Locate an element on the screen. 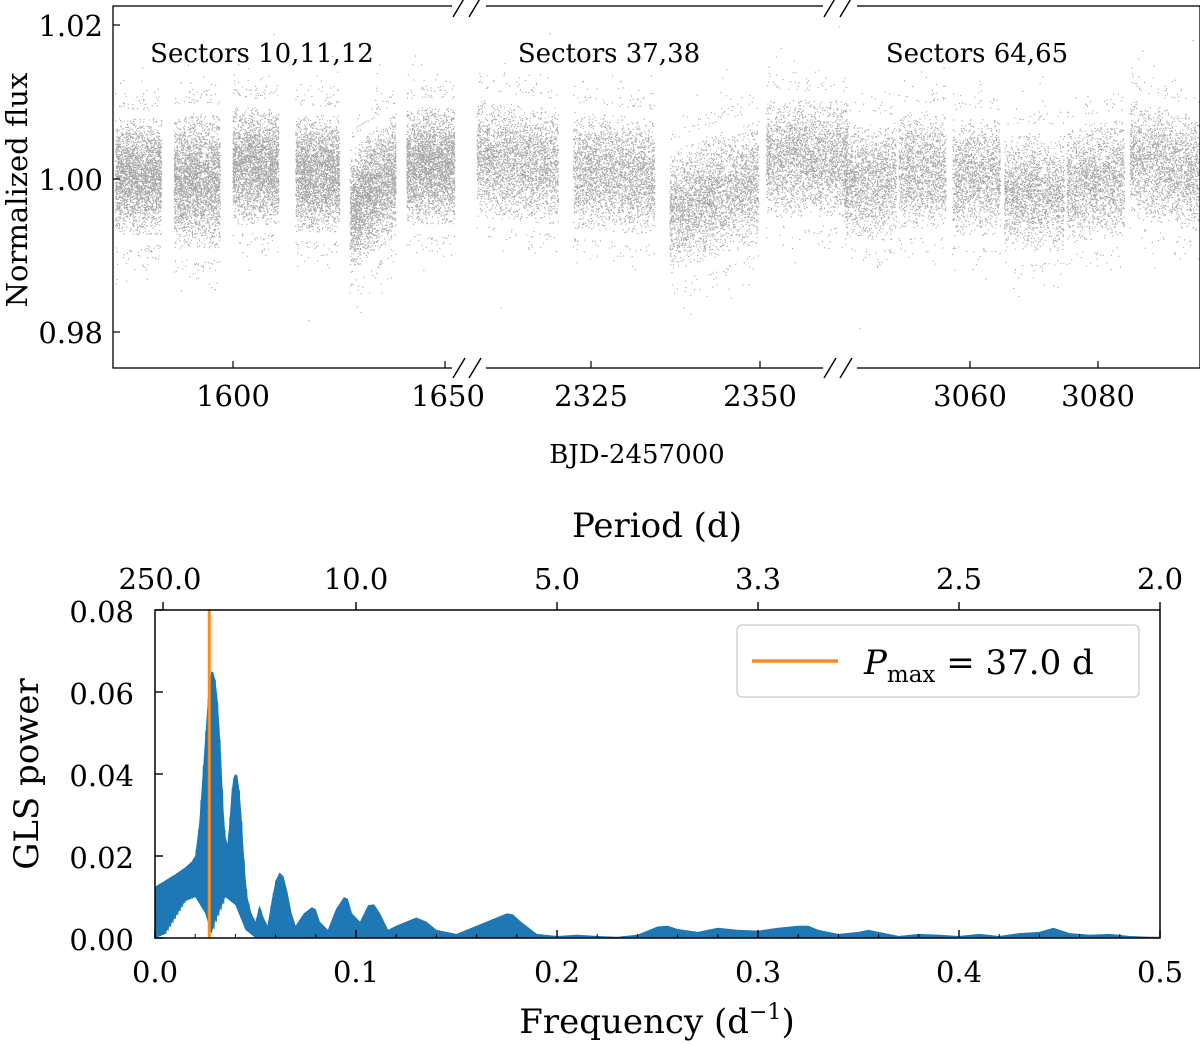 This screenshot has height=1045, width=1200. x-tick-label: 3060 is located at coordinates (970, 396).